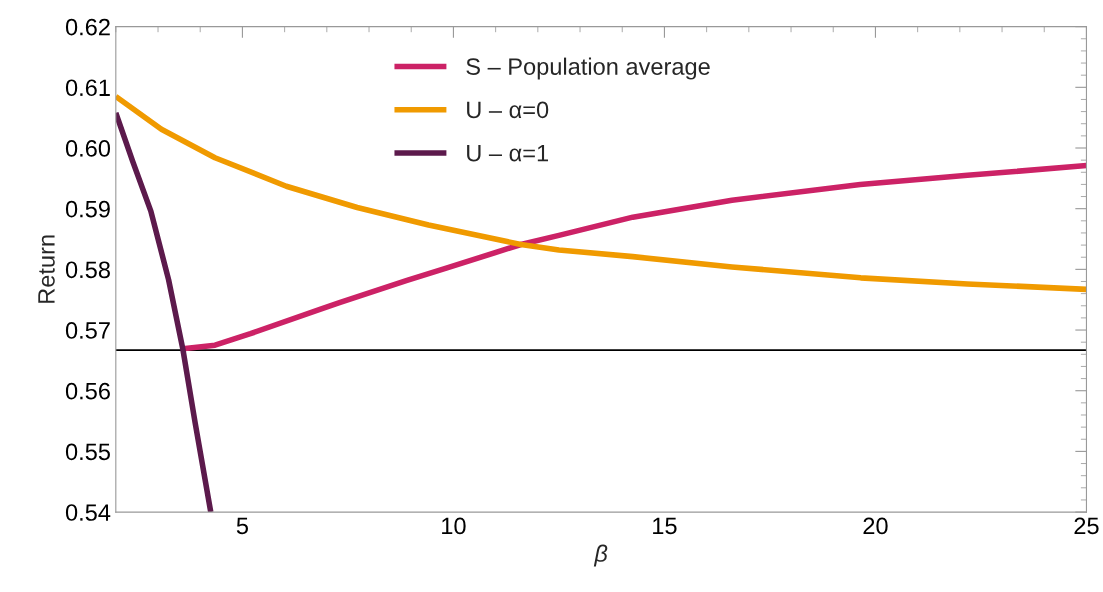 The width and height of the screenshot is (1103, 592). I want to click on y-tick-label: 0.59, so click(87, 209).